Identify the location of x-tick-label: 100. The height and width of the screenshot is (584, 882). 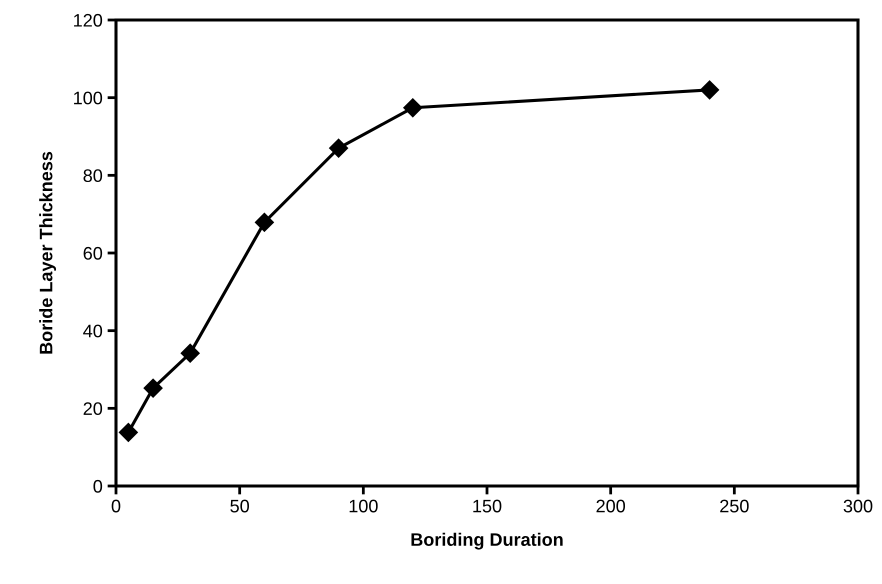
(364, 506).